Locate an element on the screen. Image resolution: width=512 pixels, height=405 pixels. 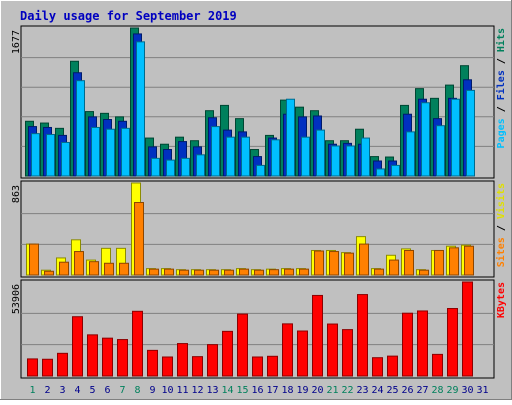
panel-legend: KBytes is located at coordinates (501, 300).